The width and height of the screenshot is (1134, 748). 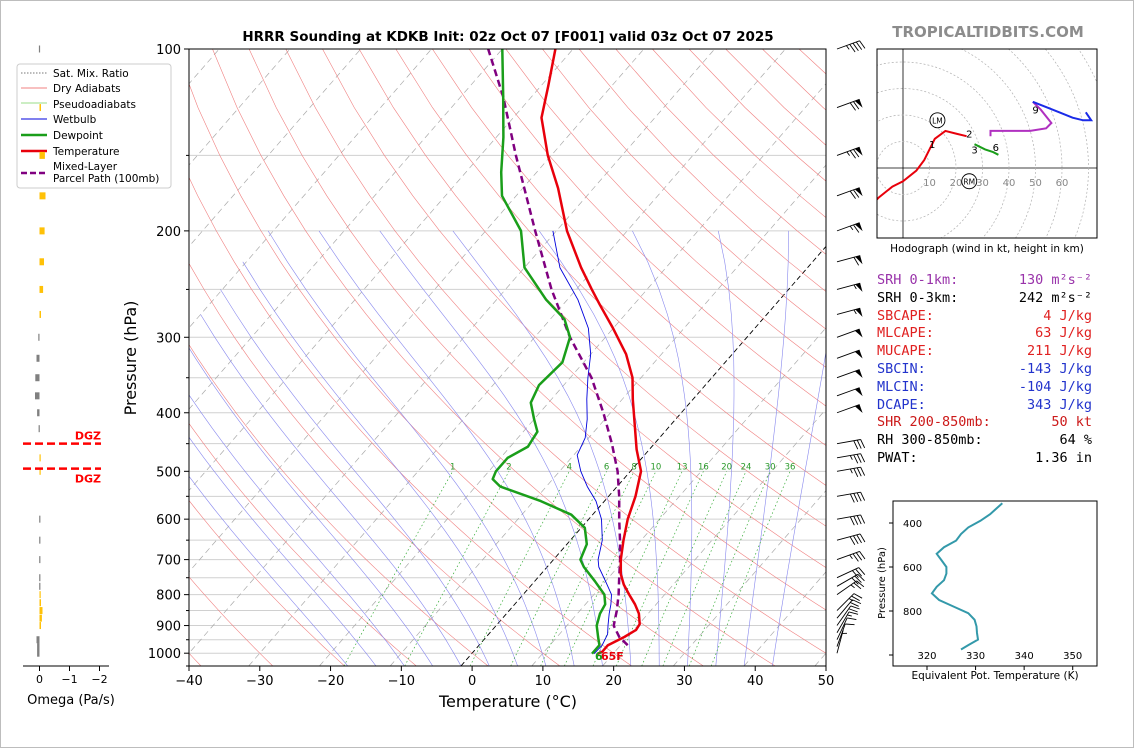 I want to click on hodograph-height-labels: 1 2 3 6 9 LM RM, so click(x=984, y=148).